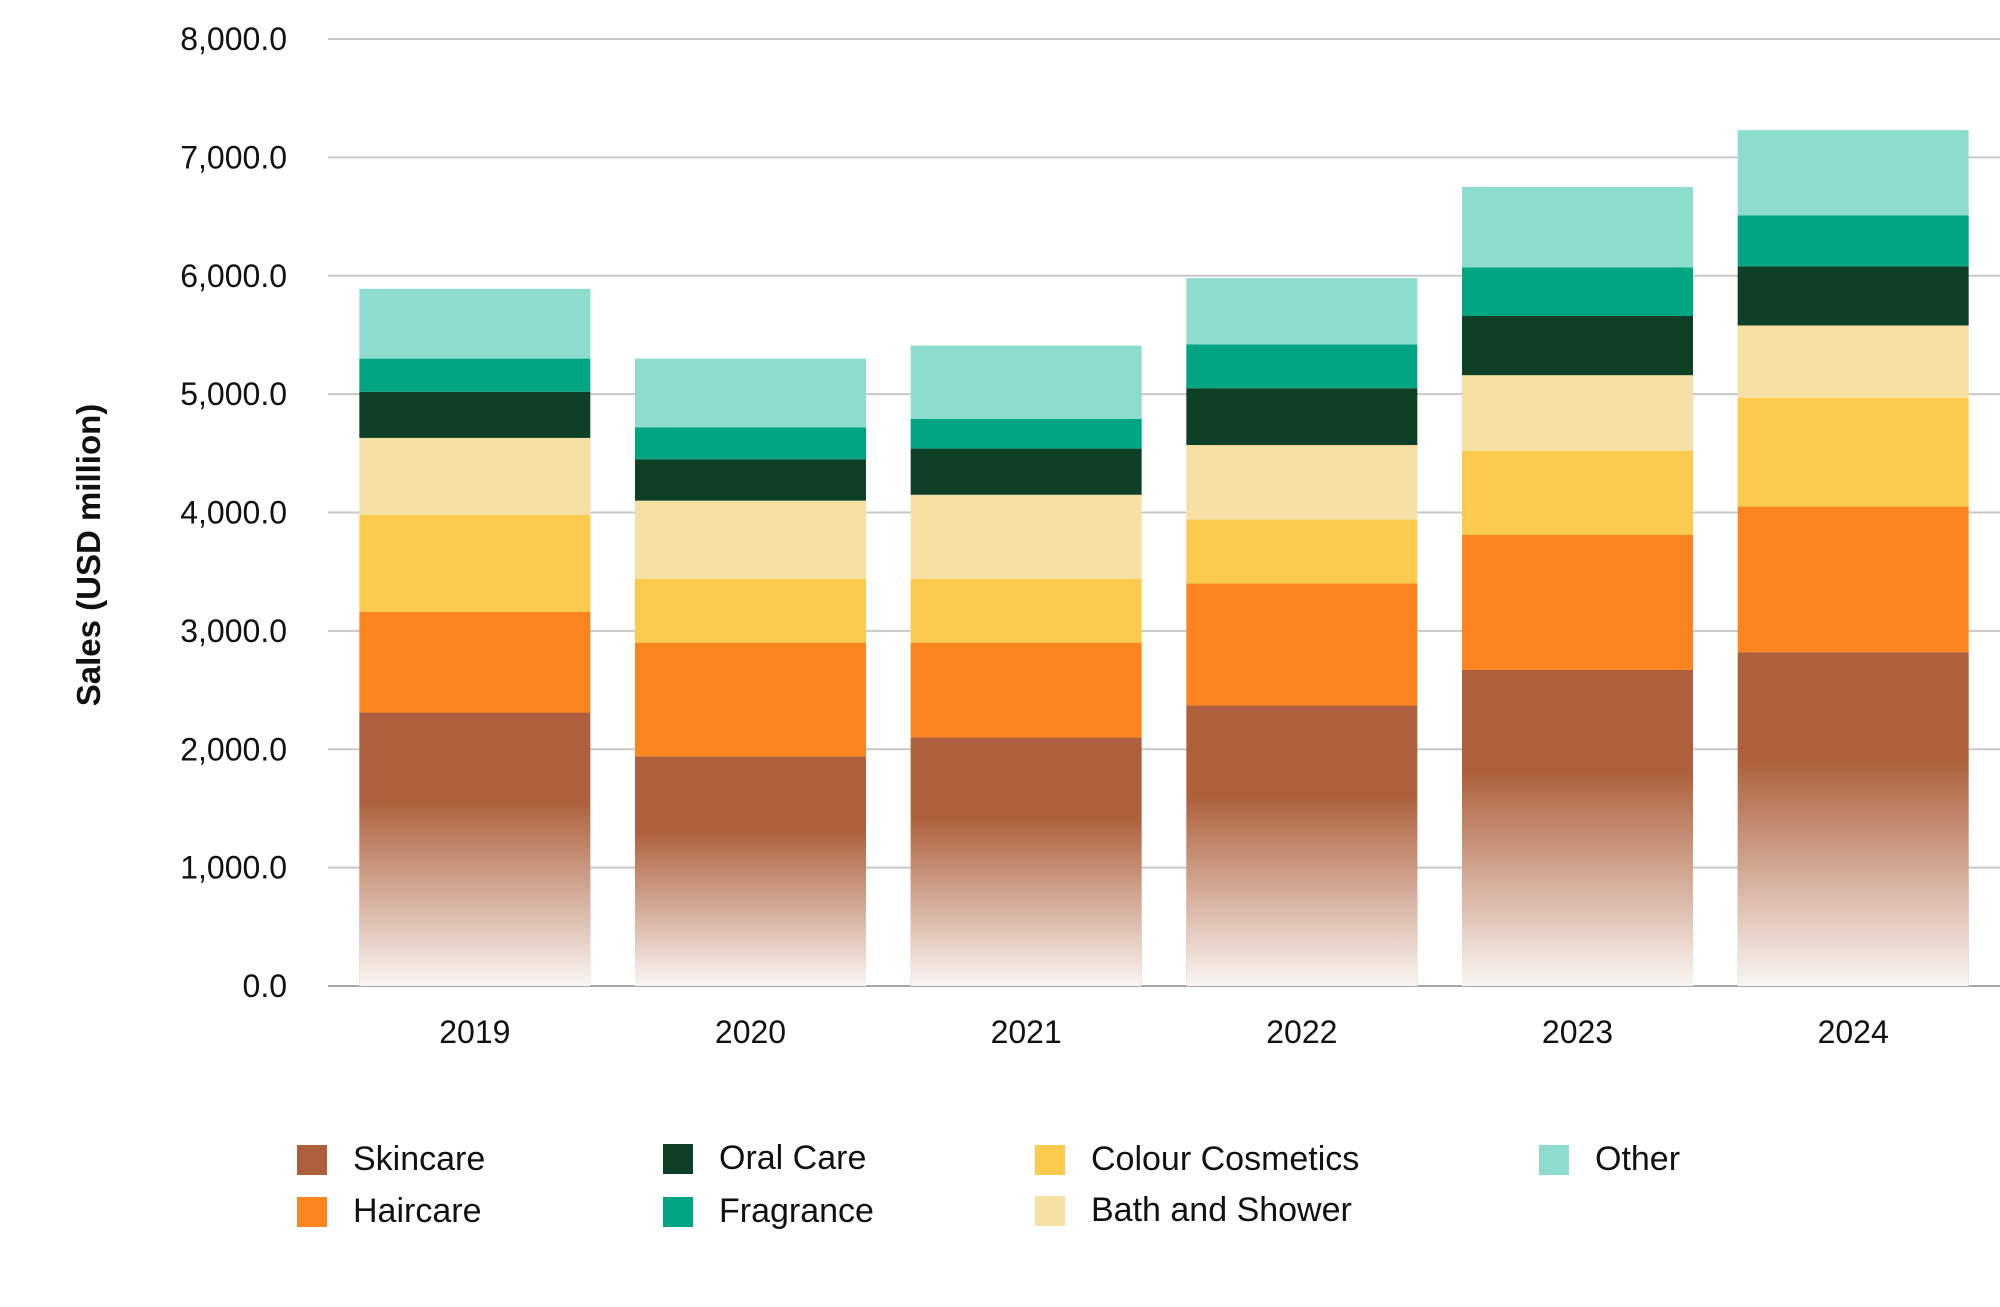 This screenshot has height=1307, width=2000. I want to click on y-tick-label: 2,000.0, so click(233, 749).